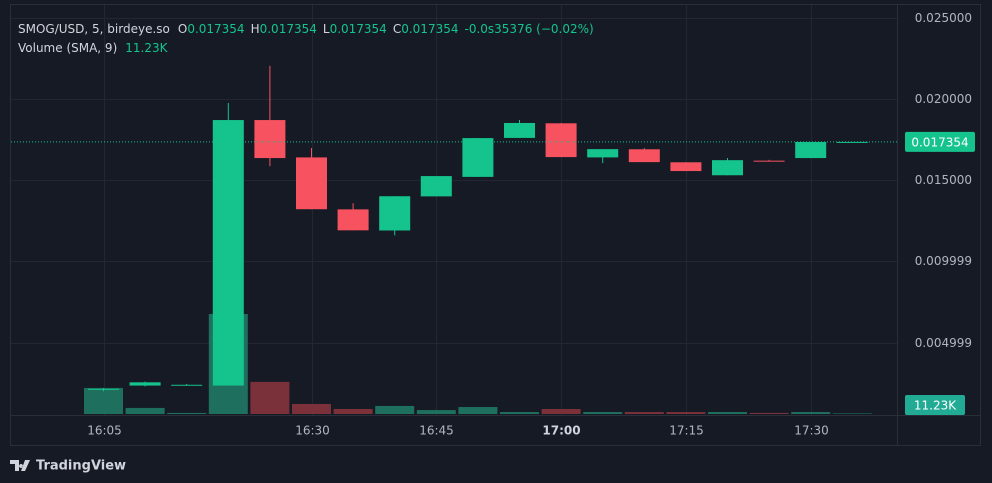 The width and height of the screenshot is (992, 483). I want to click on ohlc-letter: H, so click(255, 29).